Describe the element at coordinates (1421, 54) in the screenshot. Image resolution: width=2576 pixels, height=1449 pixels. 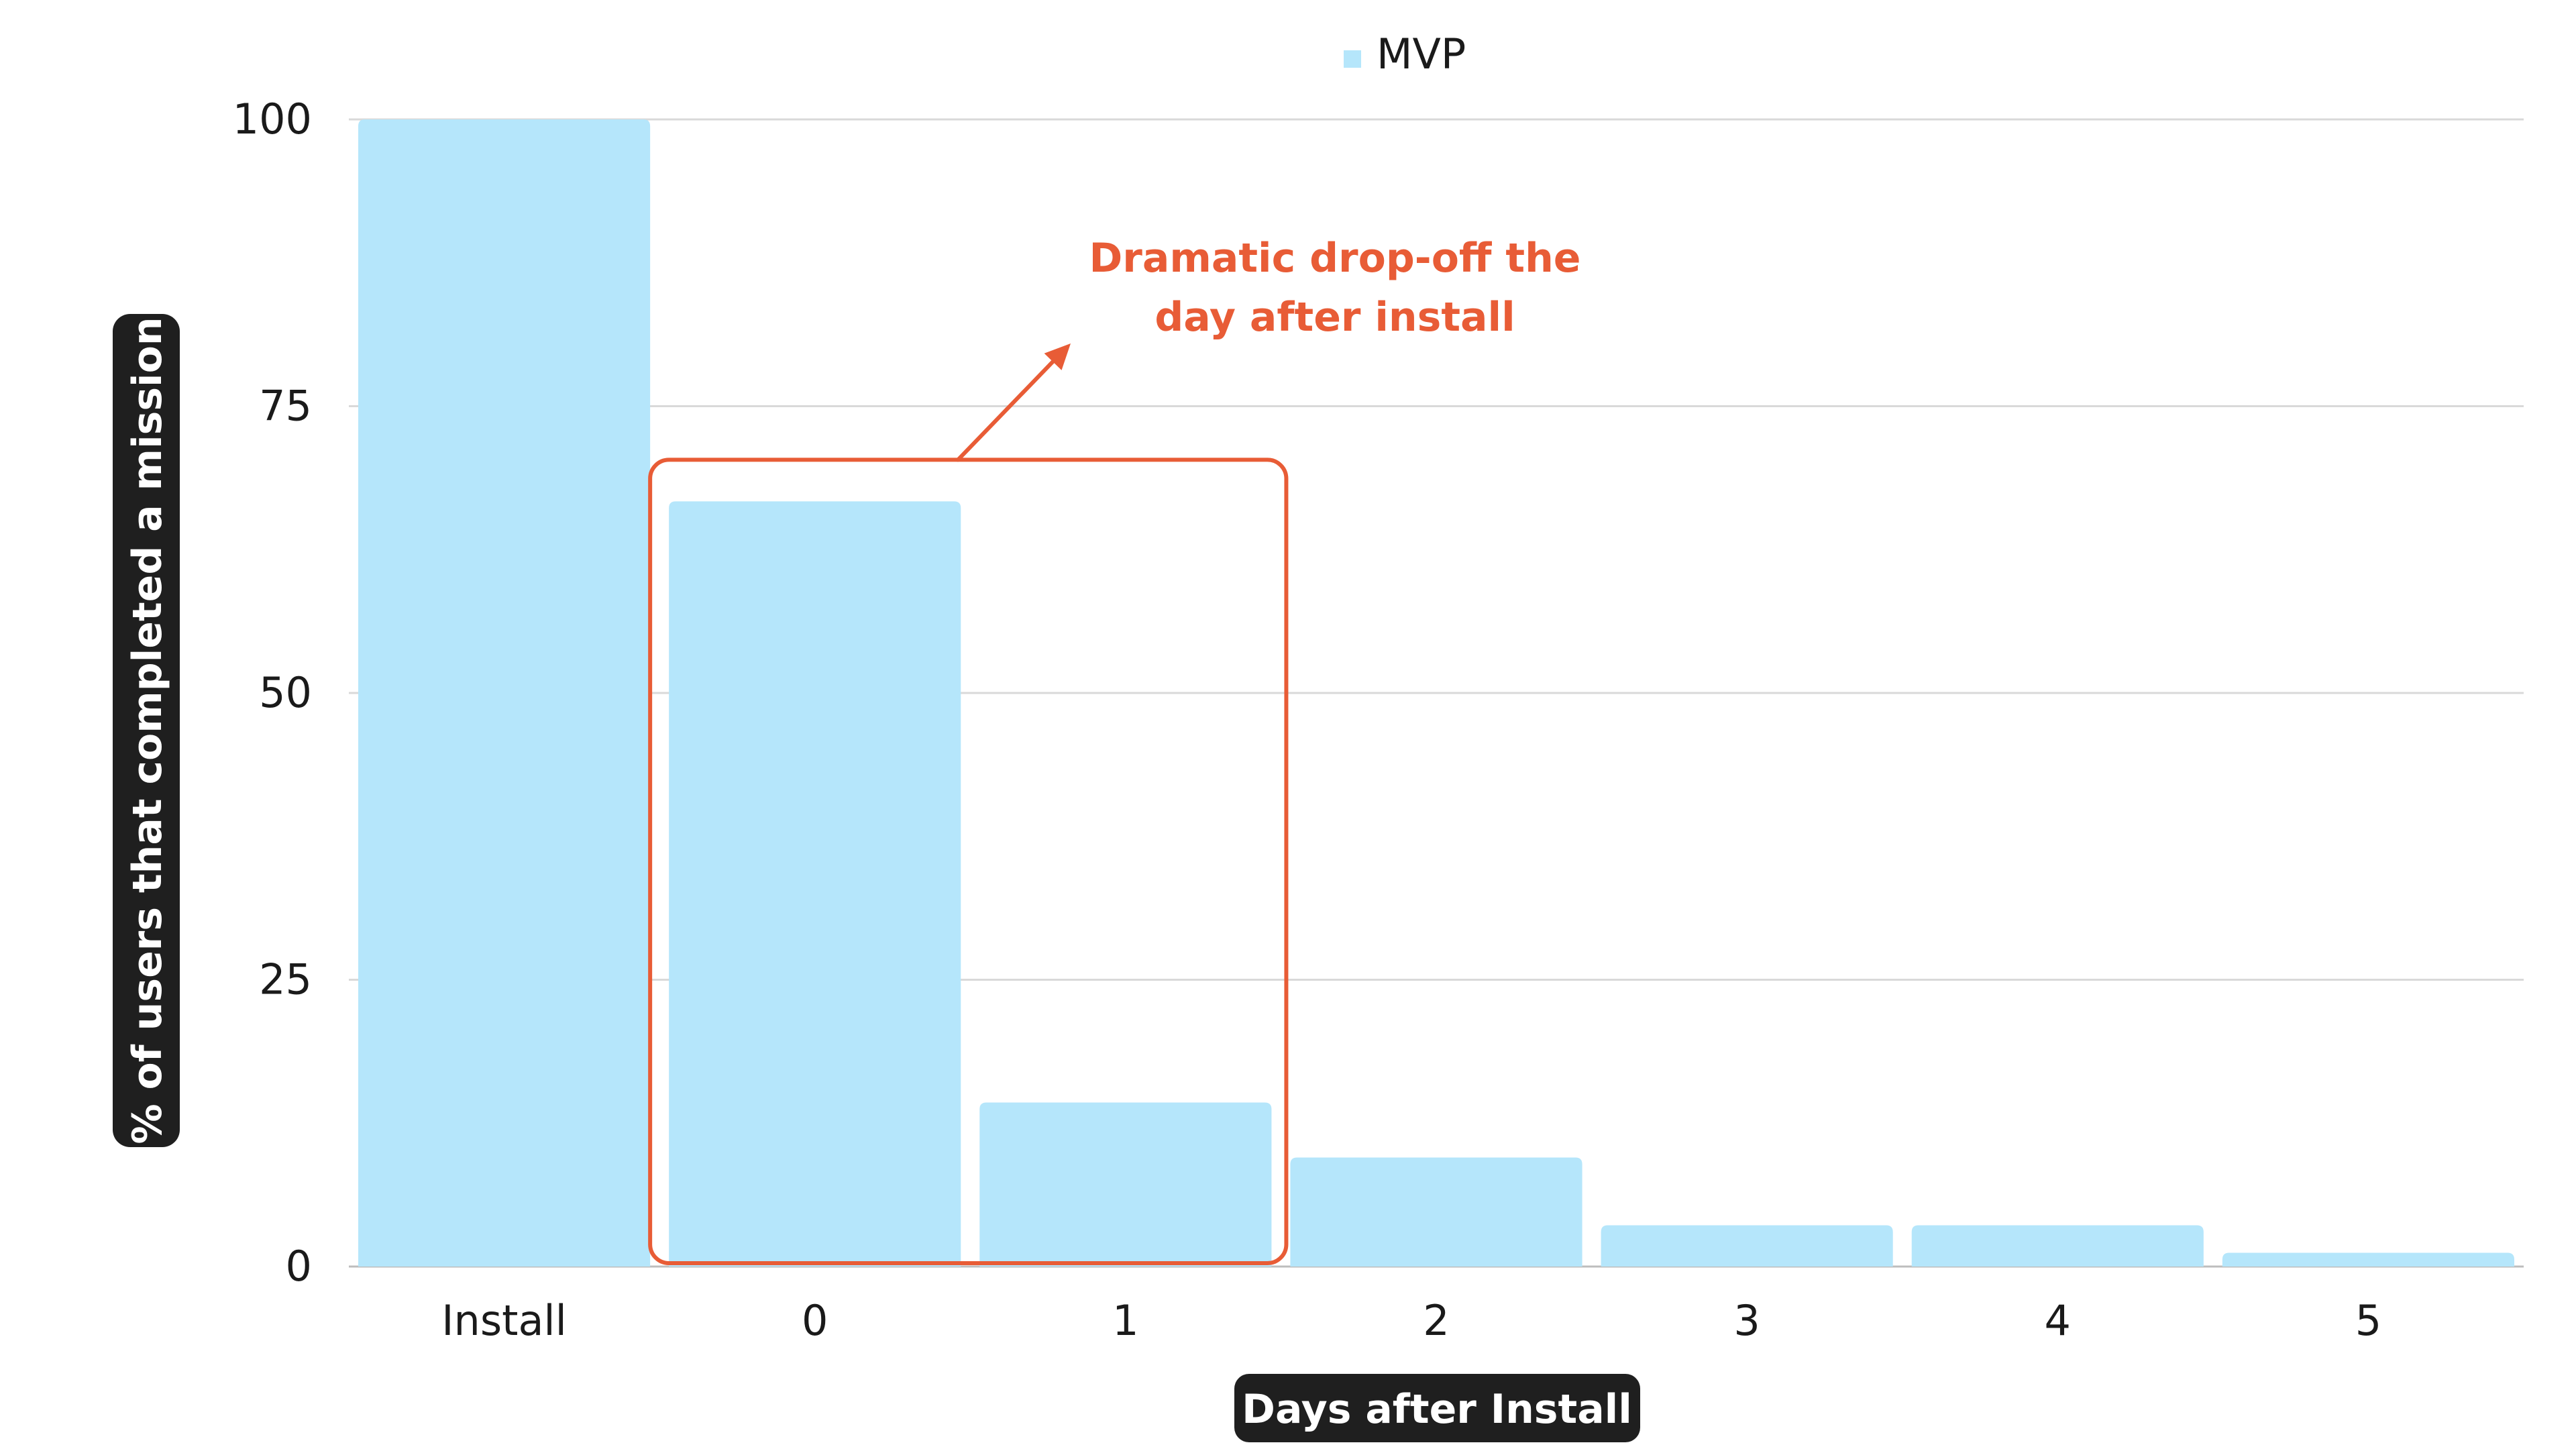
I see `legend-label: MVP` at that location.